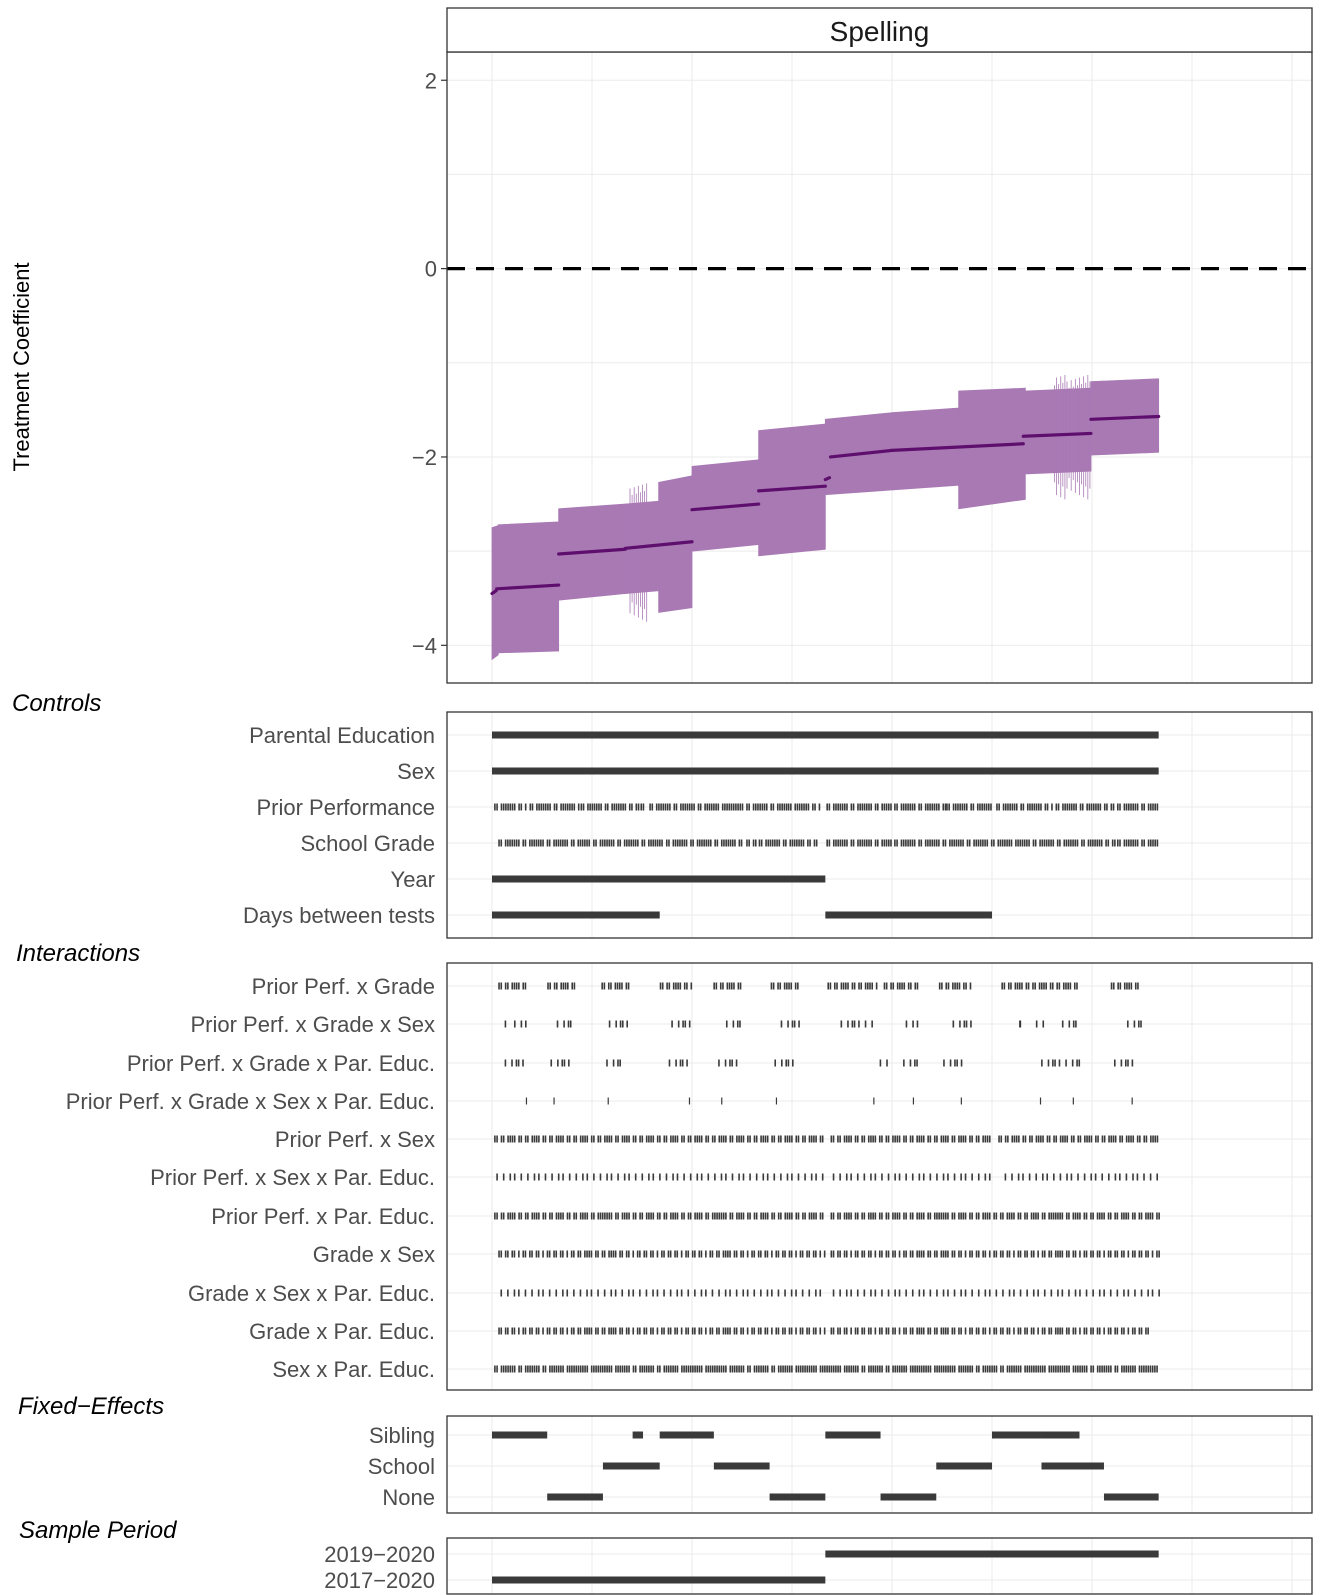  What do you see at coordinates (879, 825) in the screenshot?
I see `indicator-panel-frame` at bounding box center [879, 825].